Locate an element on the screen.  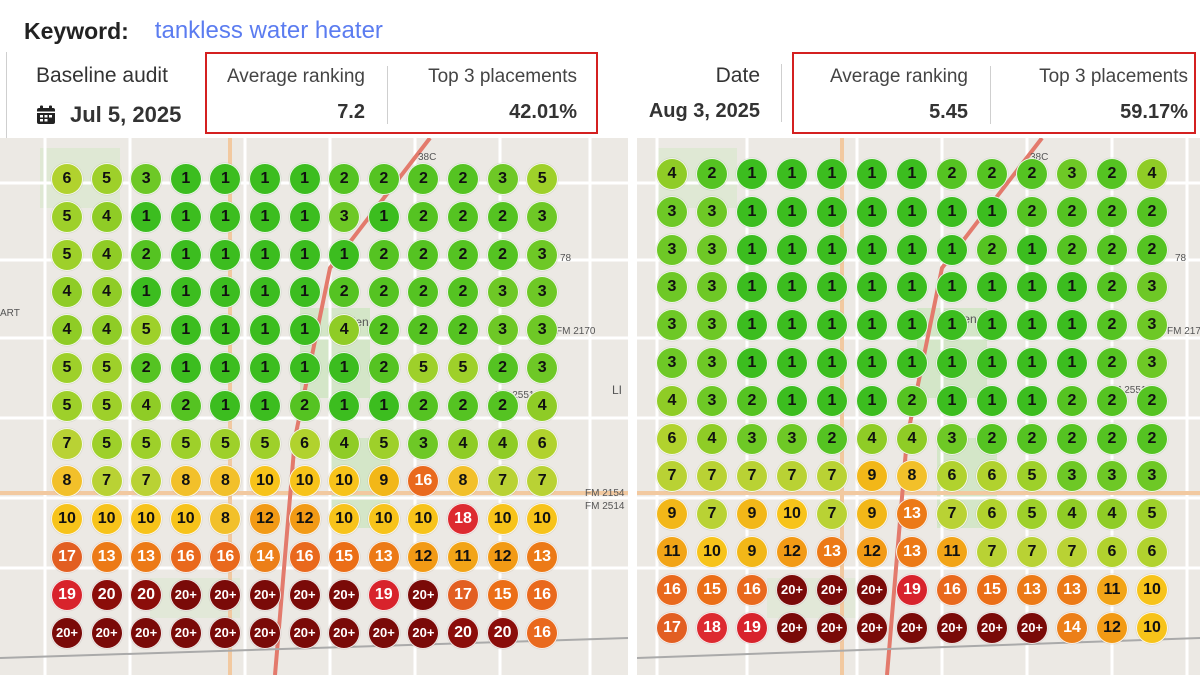
rank-pin: 19 is located at coordinates (752, 627).